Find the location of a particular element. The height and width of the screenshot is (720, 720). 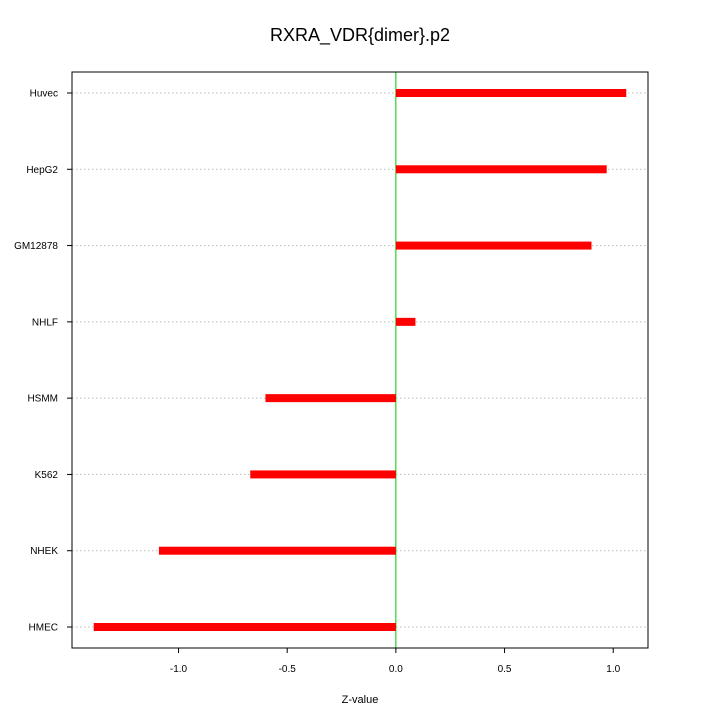

x-tick-label: 0.5 is located at coordinates (505, 669).